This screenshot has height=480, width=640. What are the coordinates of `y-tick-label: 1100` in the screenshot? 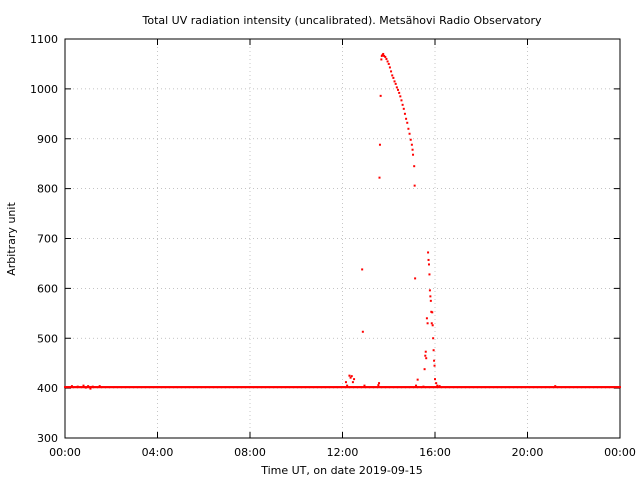 It's located at (44, 39).